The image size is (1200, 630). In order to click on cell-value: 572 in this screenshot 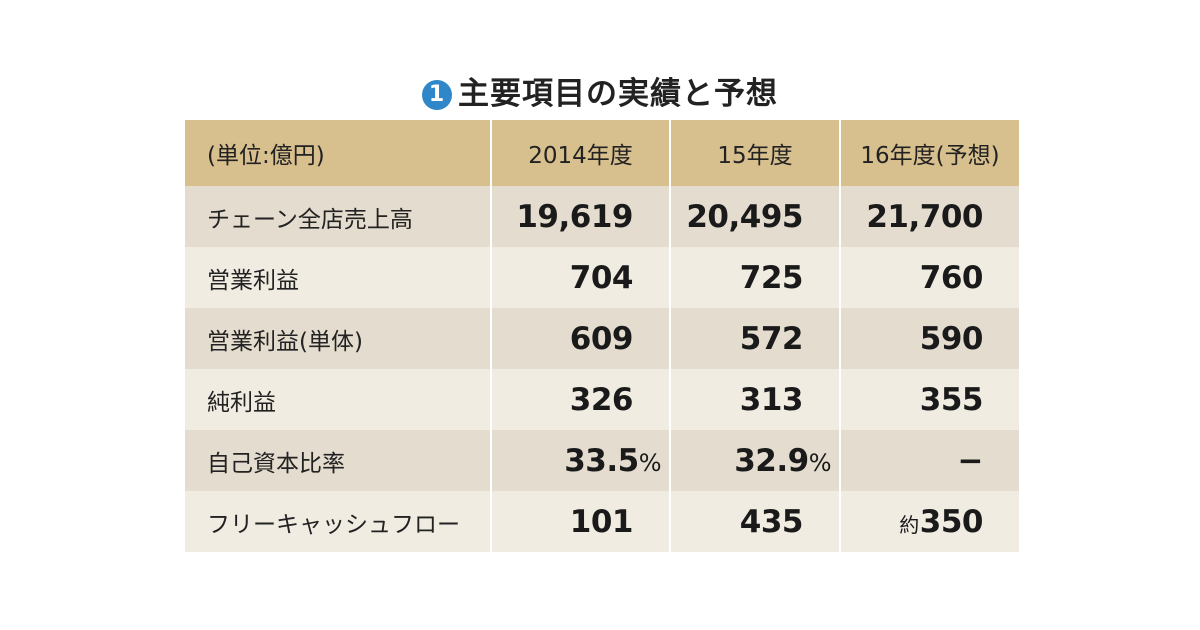, I will do `click(755, 338)`.